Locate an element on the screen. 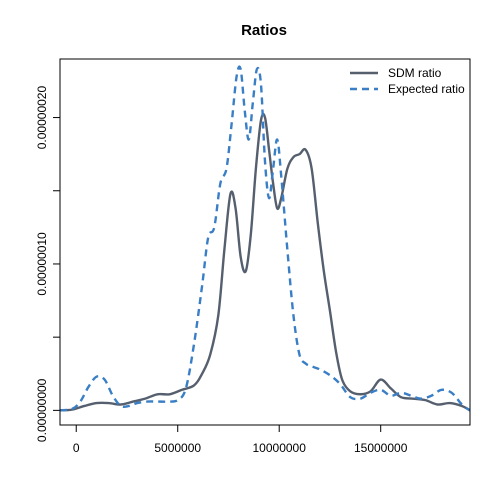  x-tick-label: 5000000 is located at coordinates (177, 448).